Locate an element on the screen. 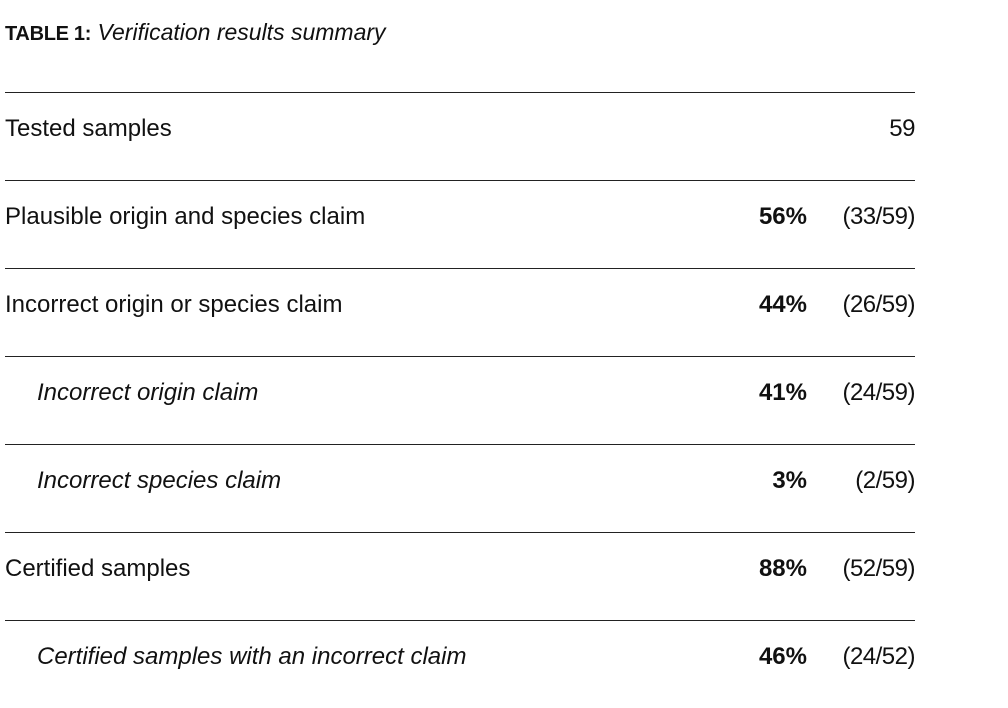  row-label: Tested samples is located at coordinates (88, 128).